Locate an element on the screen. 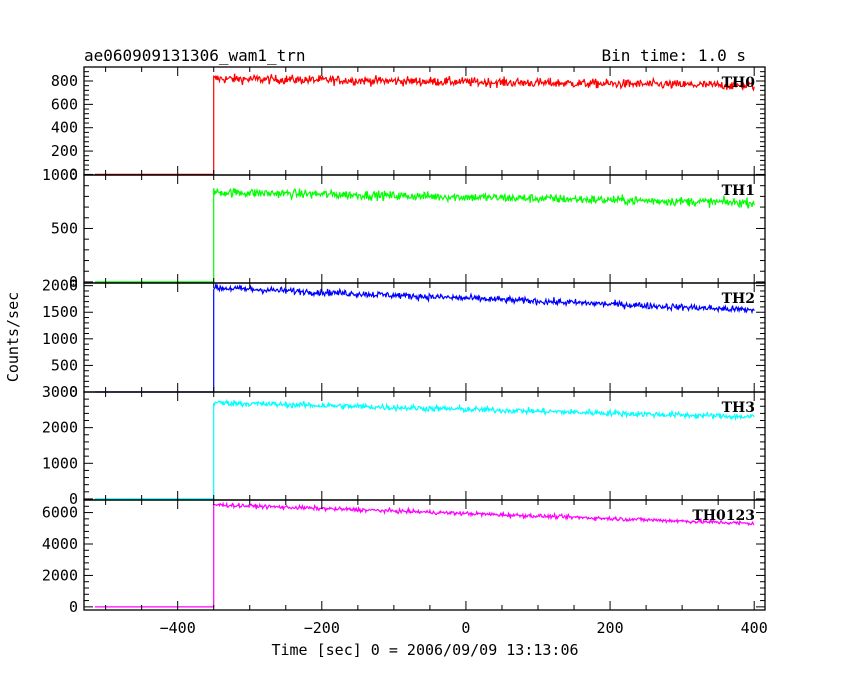 Image resolution: width=850 pixels, height=680 pixels. x-tick-label: 400 is located at coordinates (754, 628).